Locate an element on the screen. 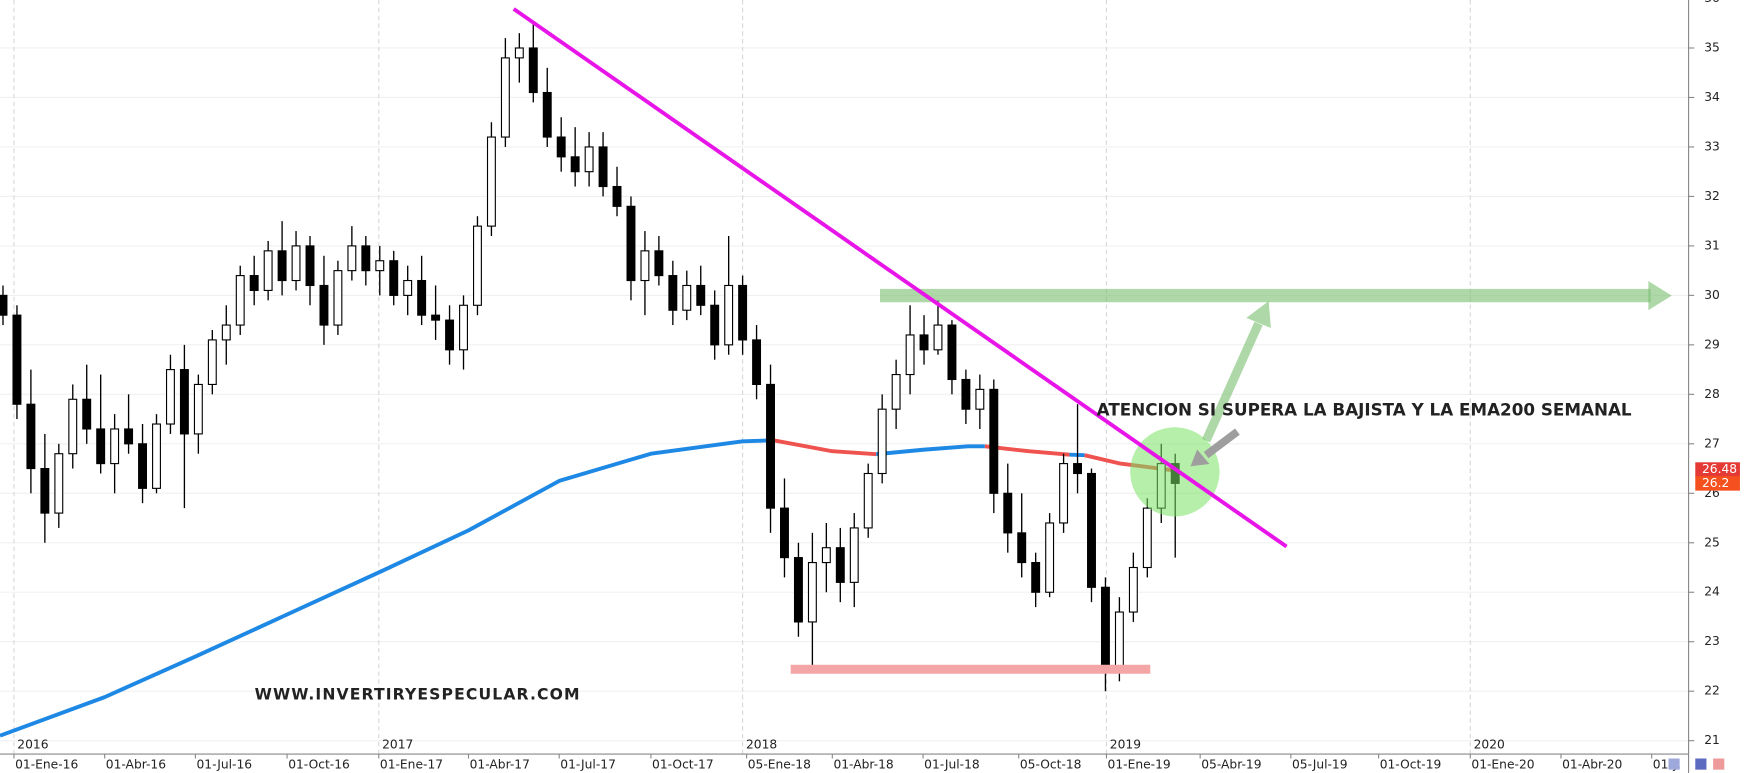  x-tick-label: 01-Abr-16 is located at coordinates (136, 765).